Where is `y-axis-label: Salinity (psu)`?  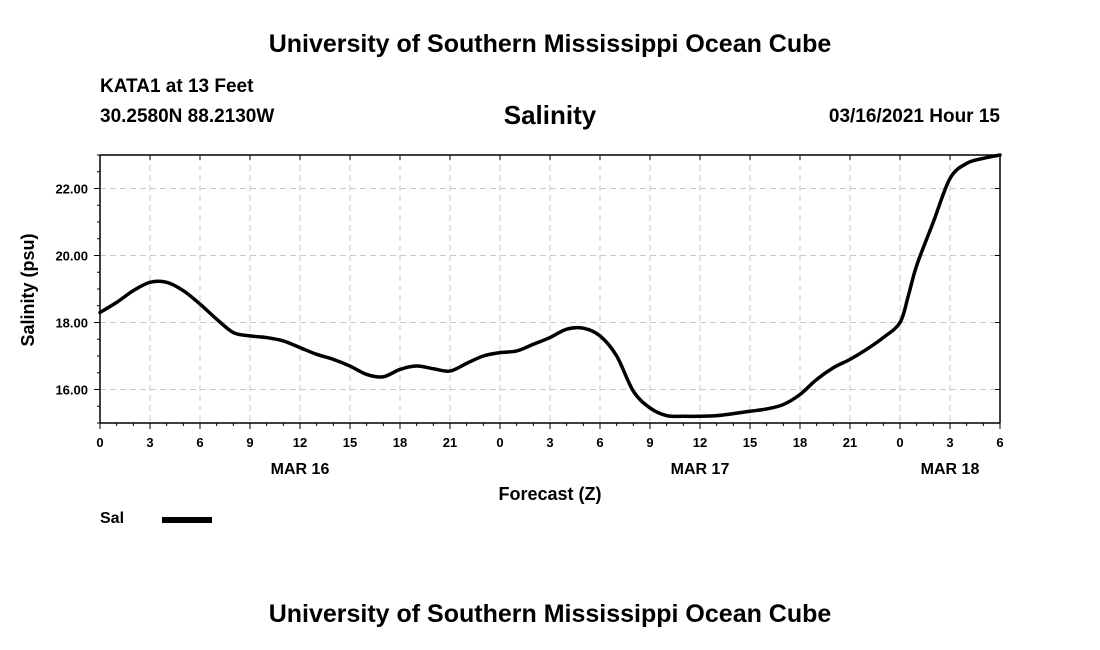
y-axis-label: Salinity (psu) is located at coordinates (28, 289).